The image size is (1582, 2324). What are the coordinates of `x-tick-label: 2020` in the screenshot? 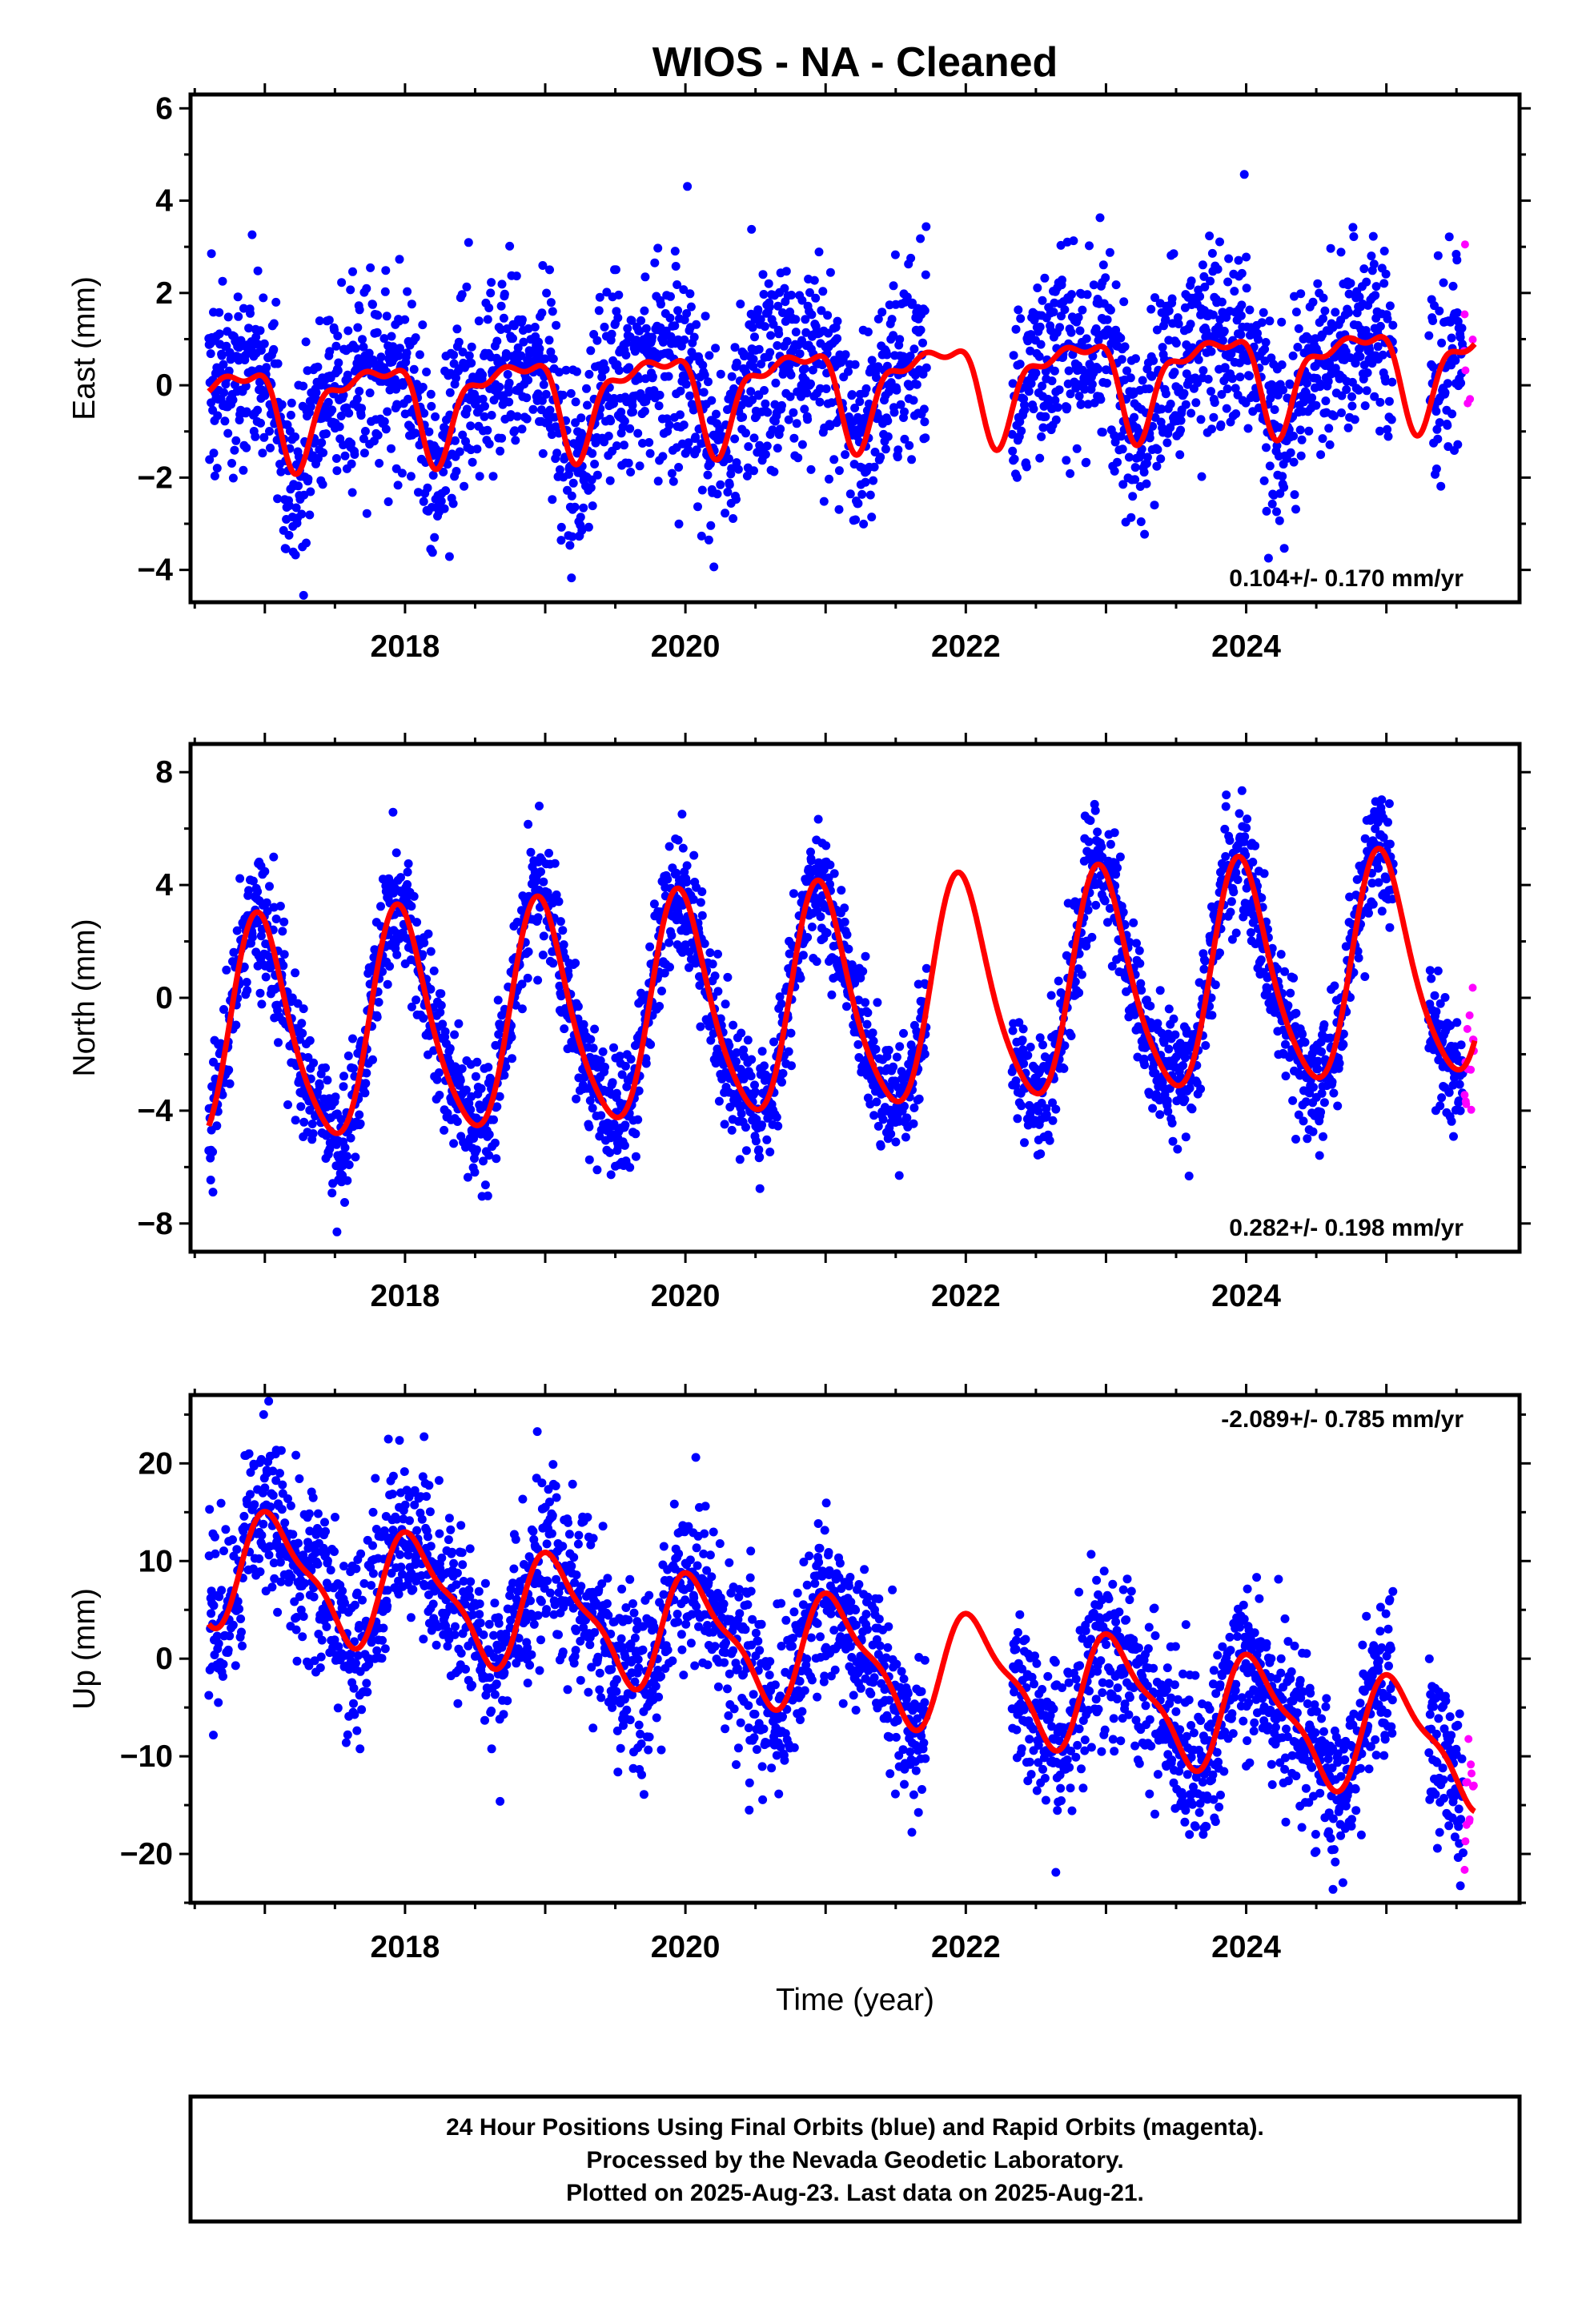 It's located at (686, 646).